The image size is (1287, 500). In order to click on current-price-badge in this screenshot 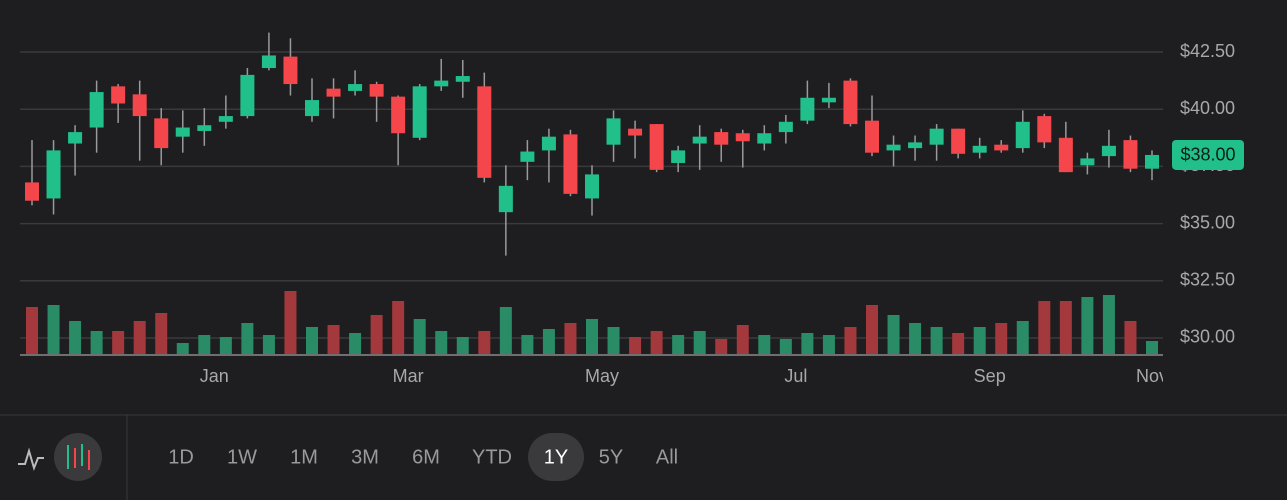, I will do `click(1208, 154)`.